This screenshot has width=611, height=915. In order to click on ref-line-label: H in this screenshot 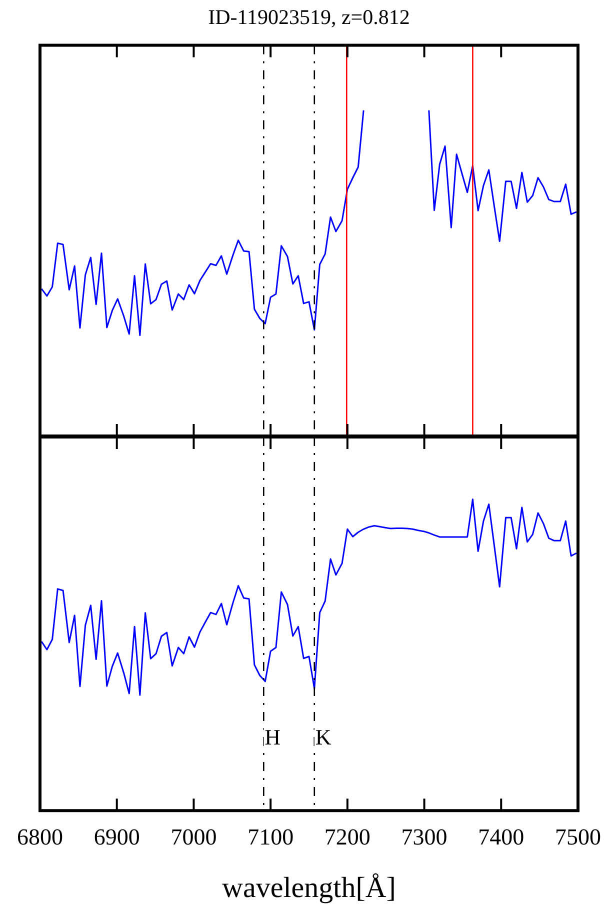, I will do `click(272, 737)`.